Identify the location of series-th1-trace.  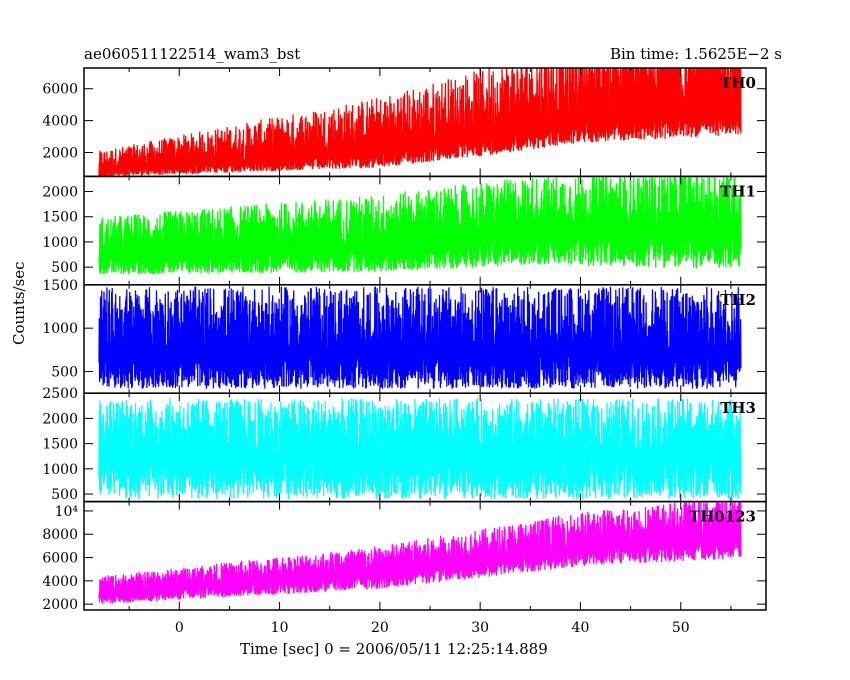
(420, 225).